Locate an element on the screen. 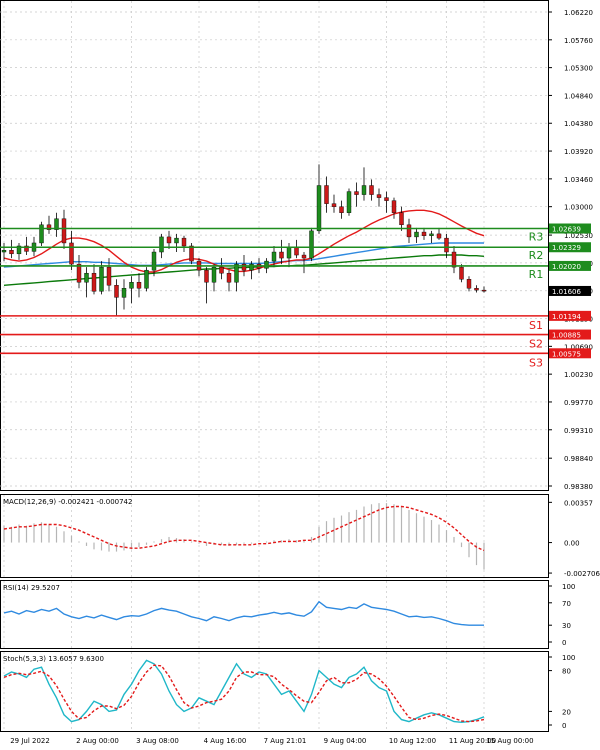  rsi-pane-frame is located at coordinates (274, 614).